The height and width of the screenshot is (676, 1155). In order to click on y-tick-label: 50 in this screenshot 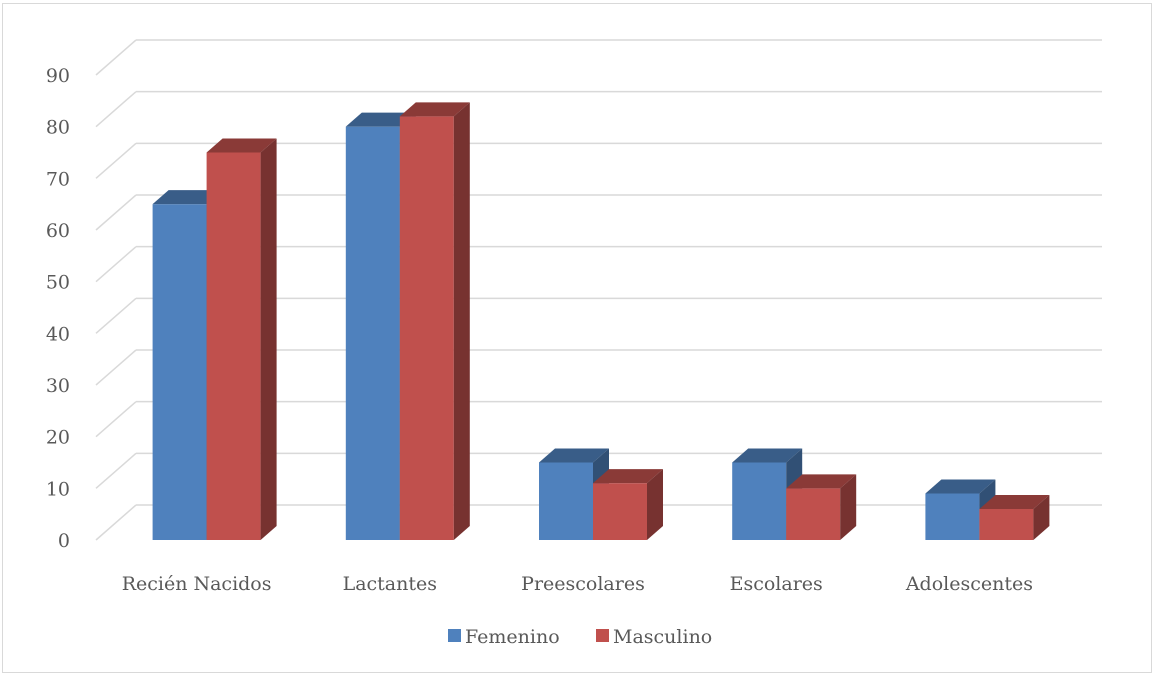, I will do `click(58, 283)`.